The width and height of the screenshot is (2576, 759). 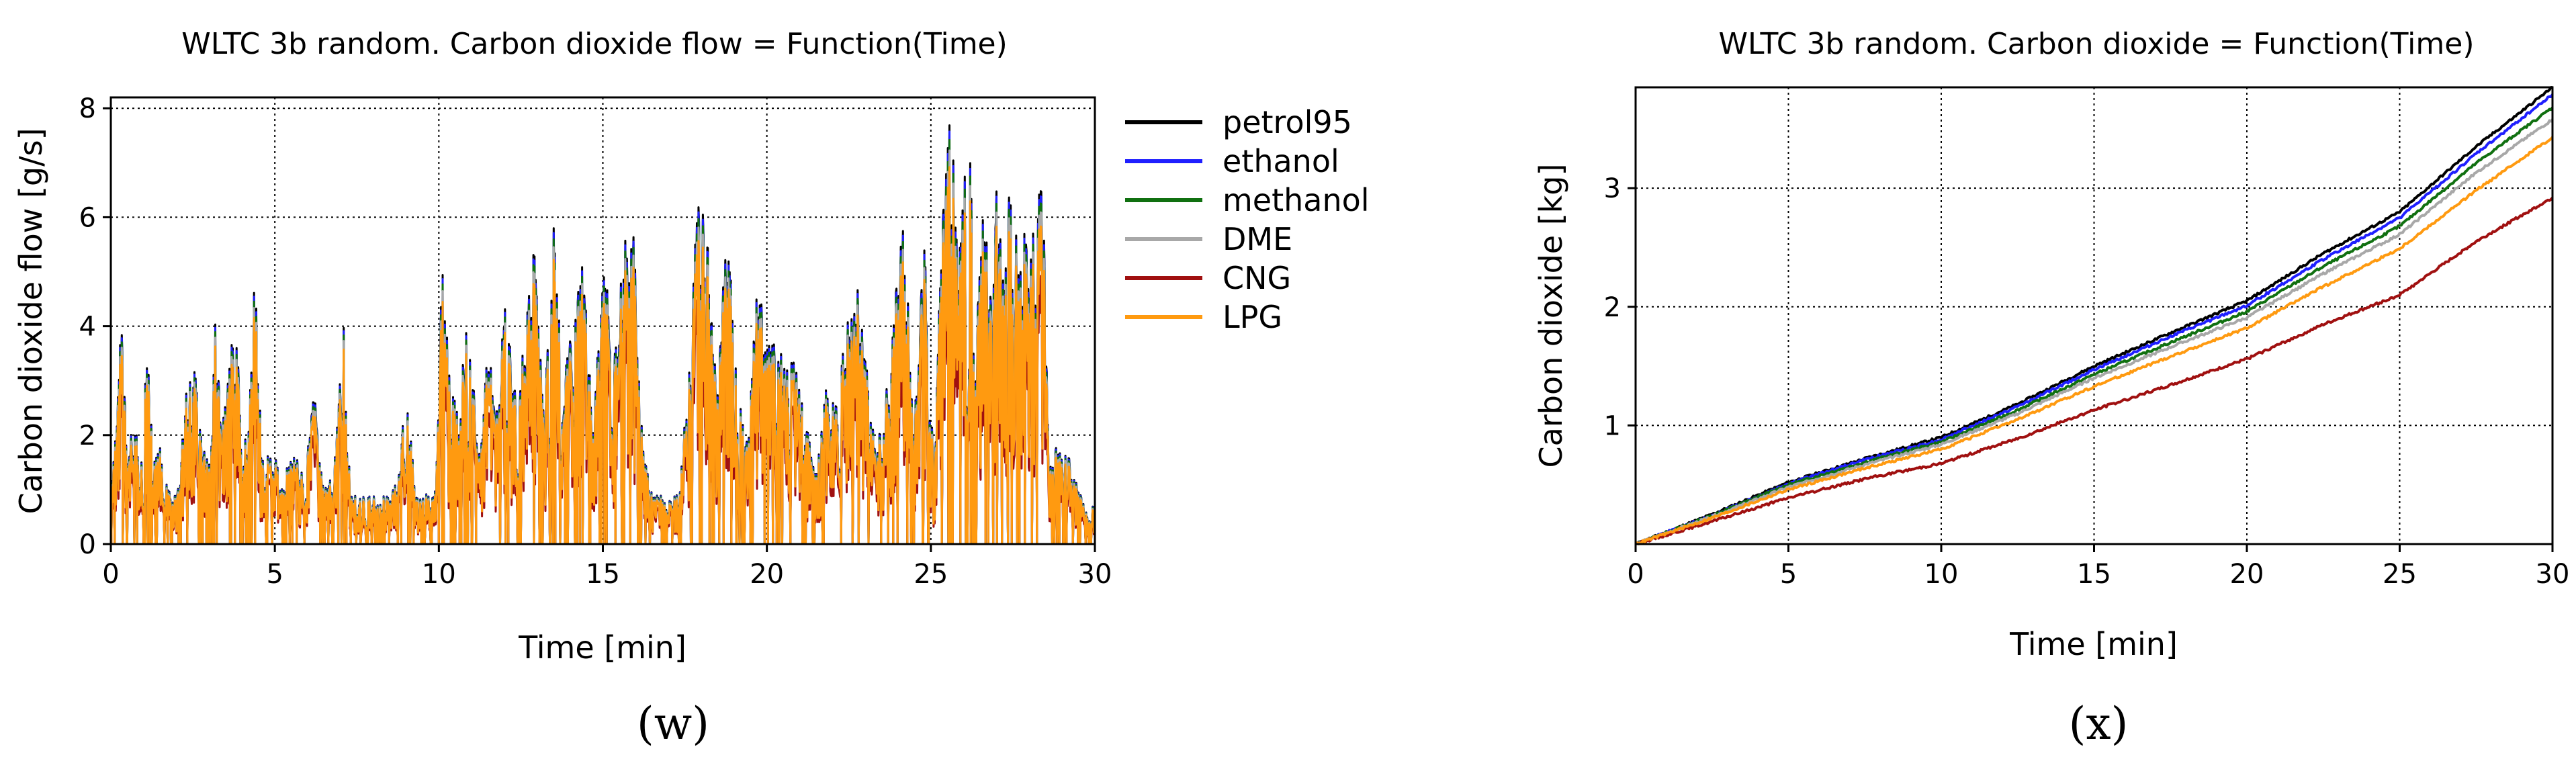 I want to click on y-tick-label: 6, so click(x=87, y=217).